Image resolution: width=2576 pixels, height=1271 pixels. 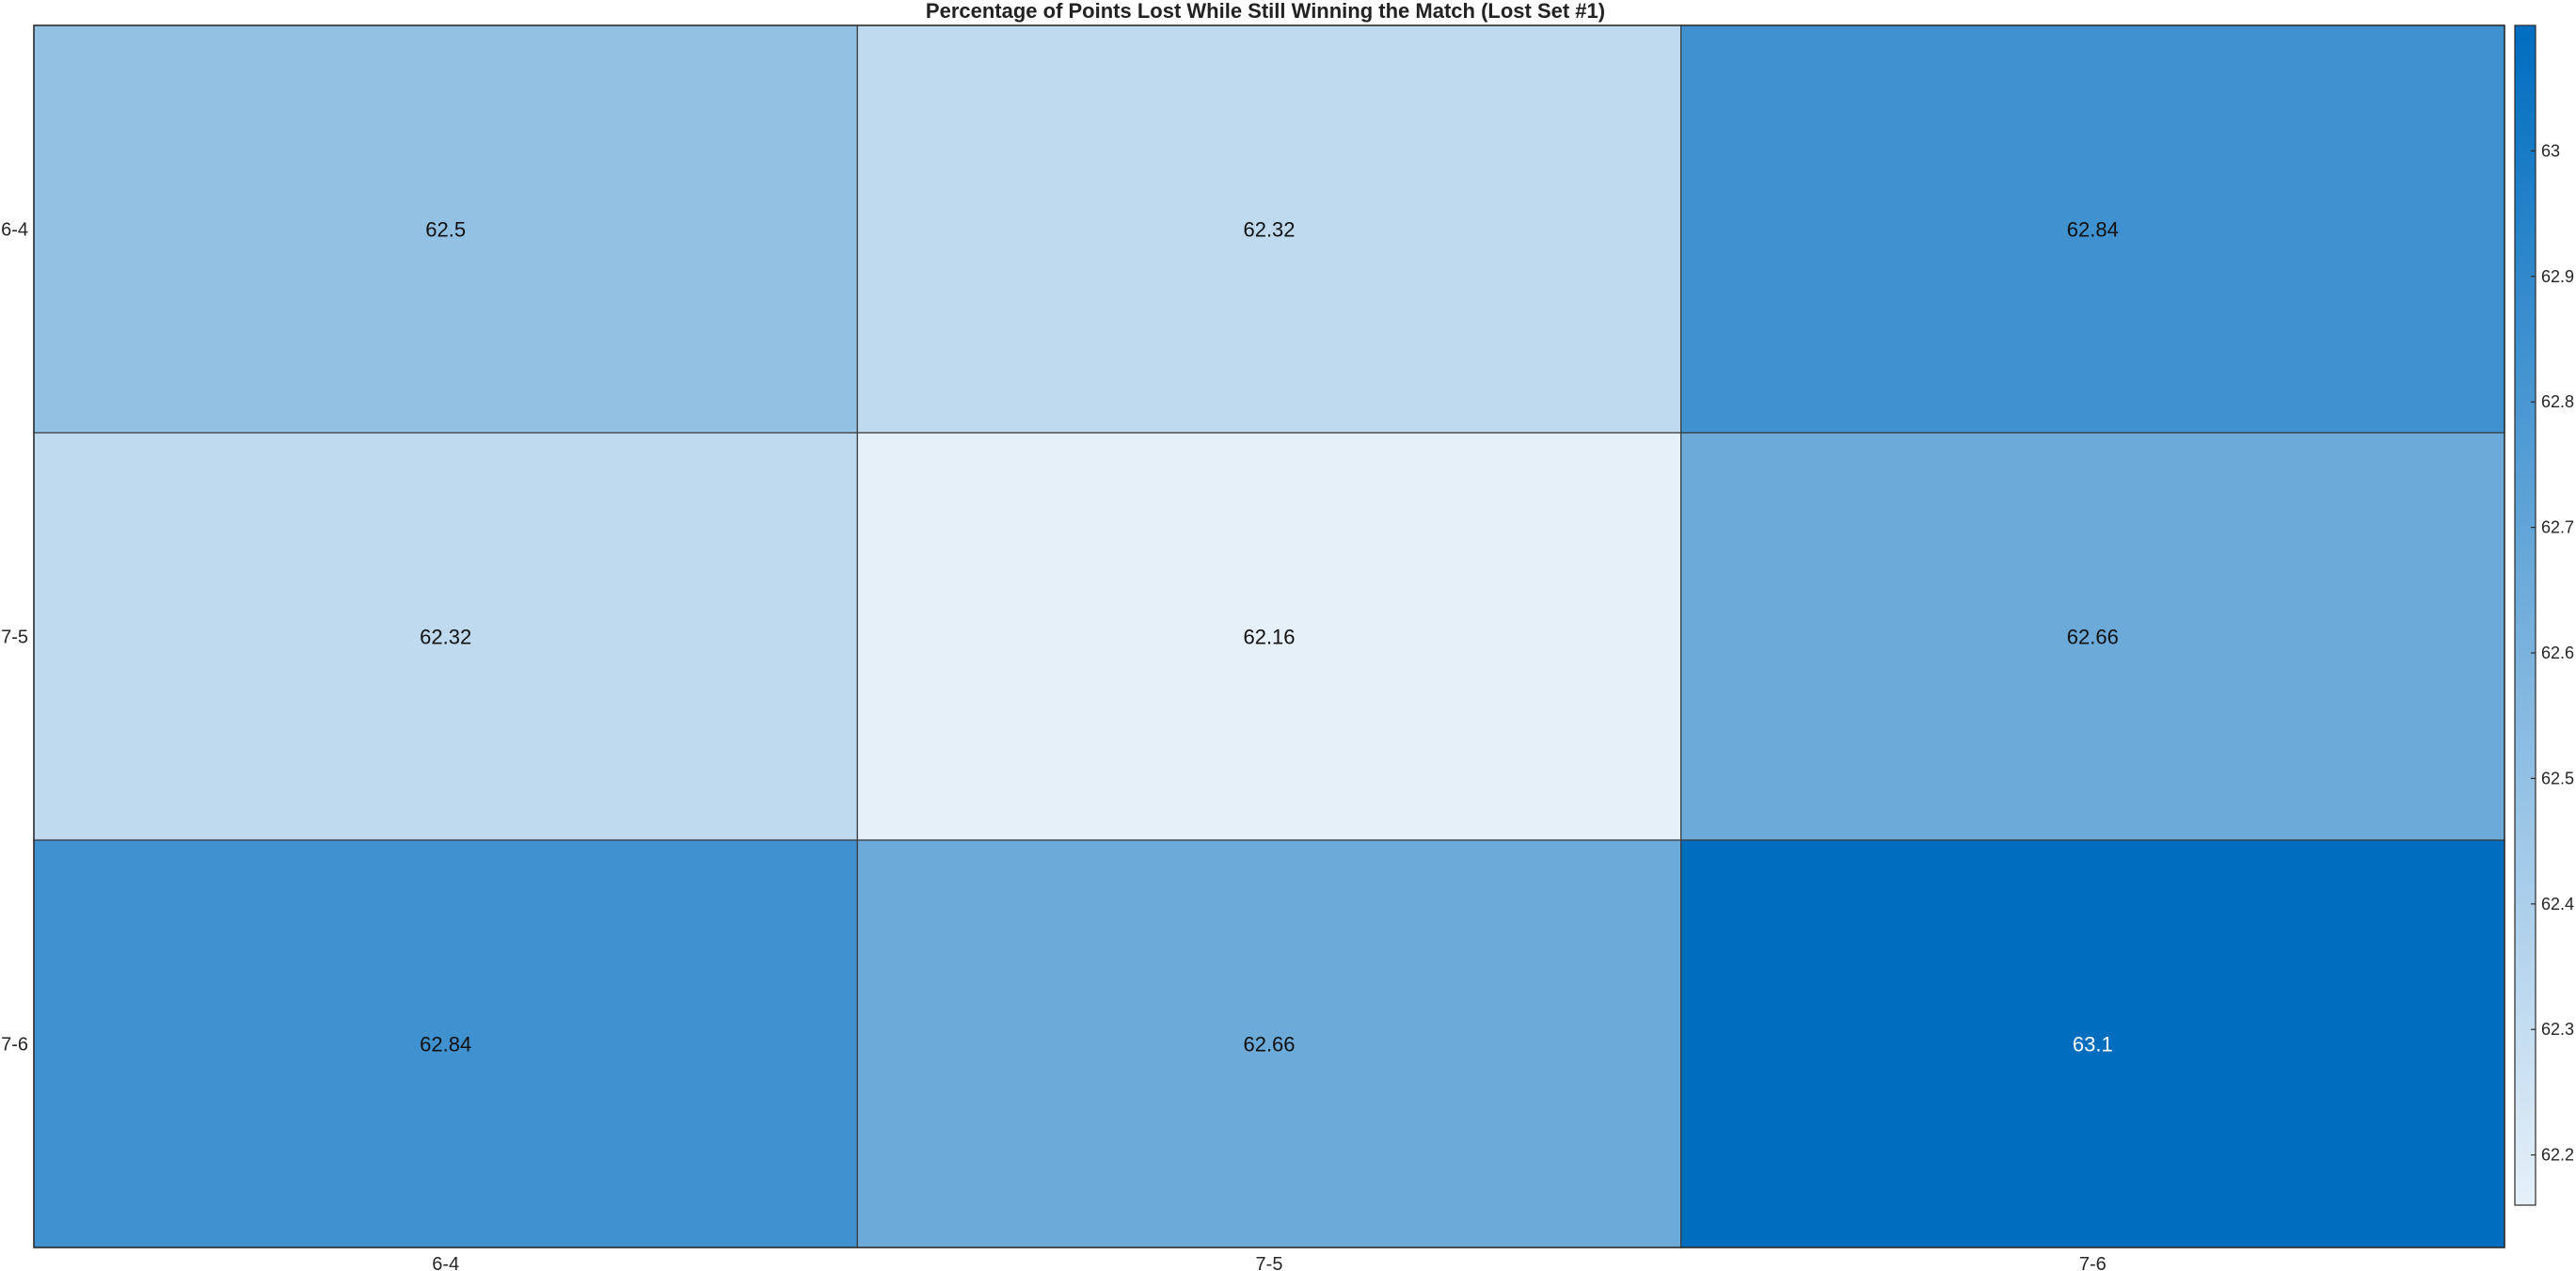 I want to click on colorbar: 62.2 62.3 62.4 62.5 62.6 62.7 62.8 62.9 63, so click(x=2544, y=615).